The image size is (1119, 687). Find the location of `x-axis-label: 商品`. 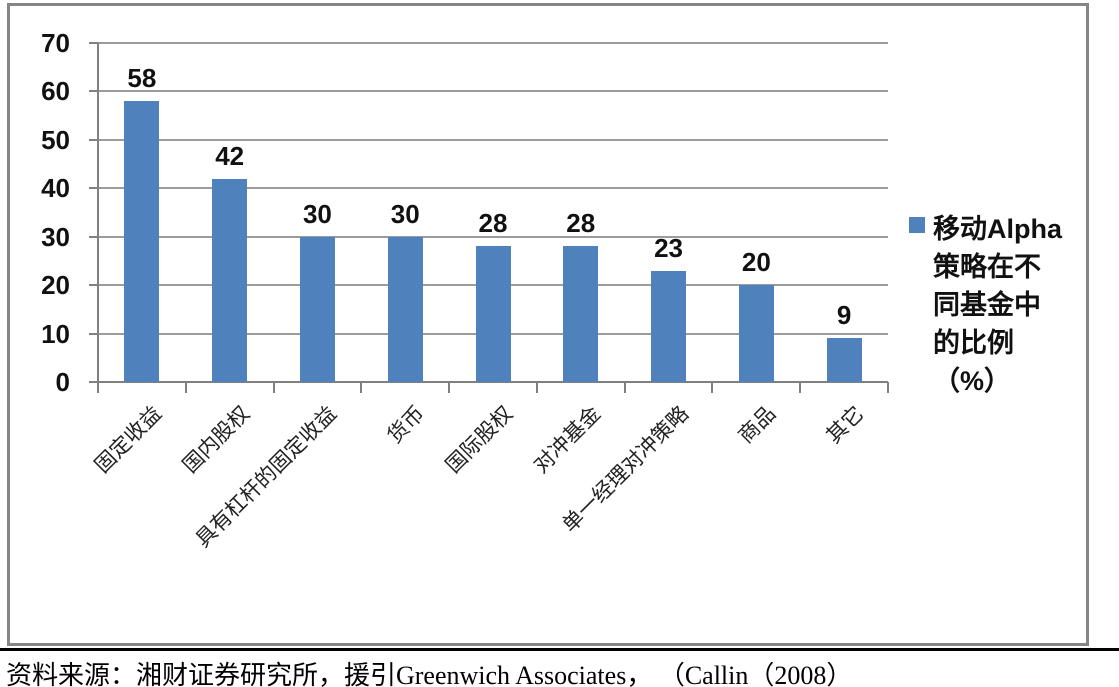

x-axis-label: 商品 is located at coordinates (757, 425).